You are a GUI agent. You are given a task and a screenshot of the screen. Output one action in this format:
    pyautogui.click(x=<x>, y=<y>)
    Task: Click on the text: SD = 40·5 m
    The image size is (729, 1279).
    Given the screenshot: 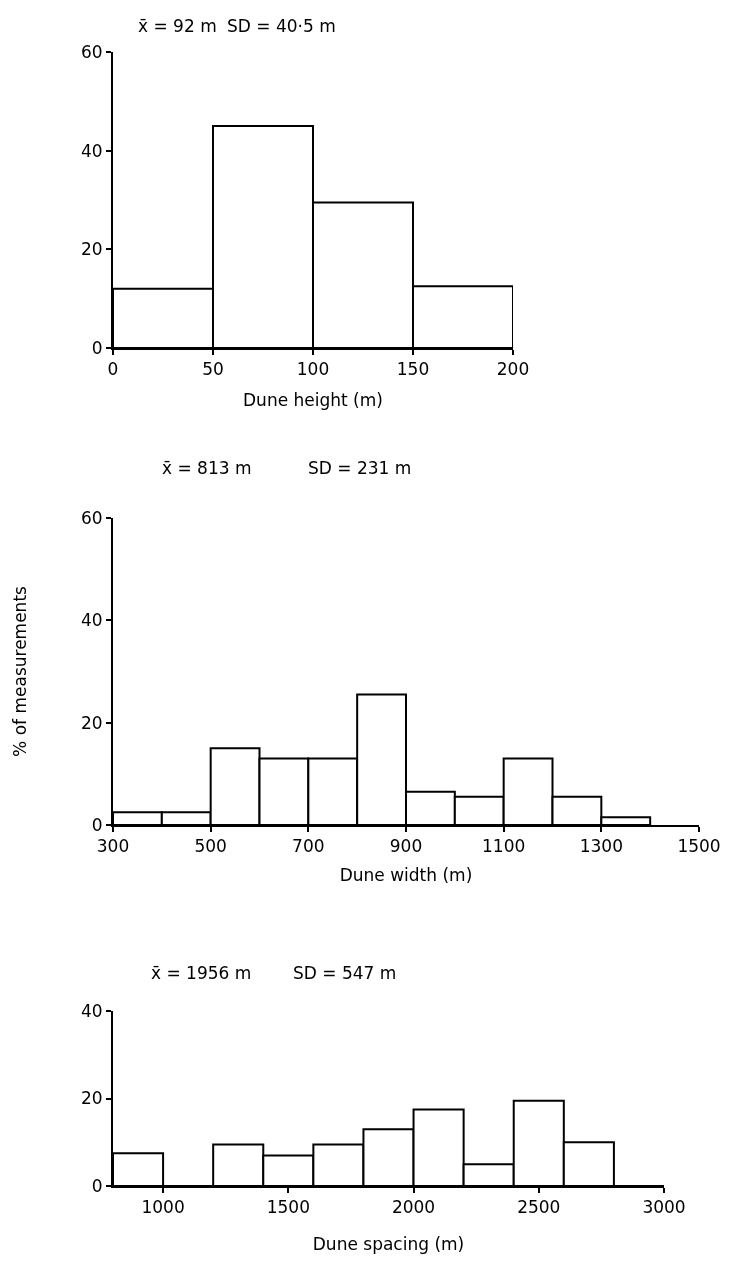 What is the action you would take?
    pyautogui.click(x=281, y=26)
    